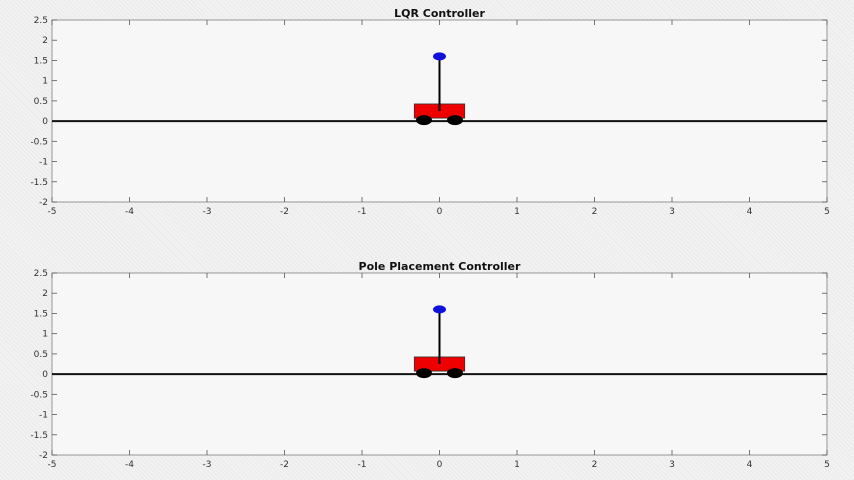 The image size is (854, 480). Describe the element at coordinates (440, 266) in the screenshot. I see `plot-title: Pole Placement Controller` at that location.